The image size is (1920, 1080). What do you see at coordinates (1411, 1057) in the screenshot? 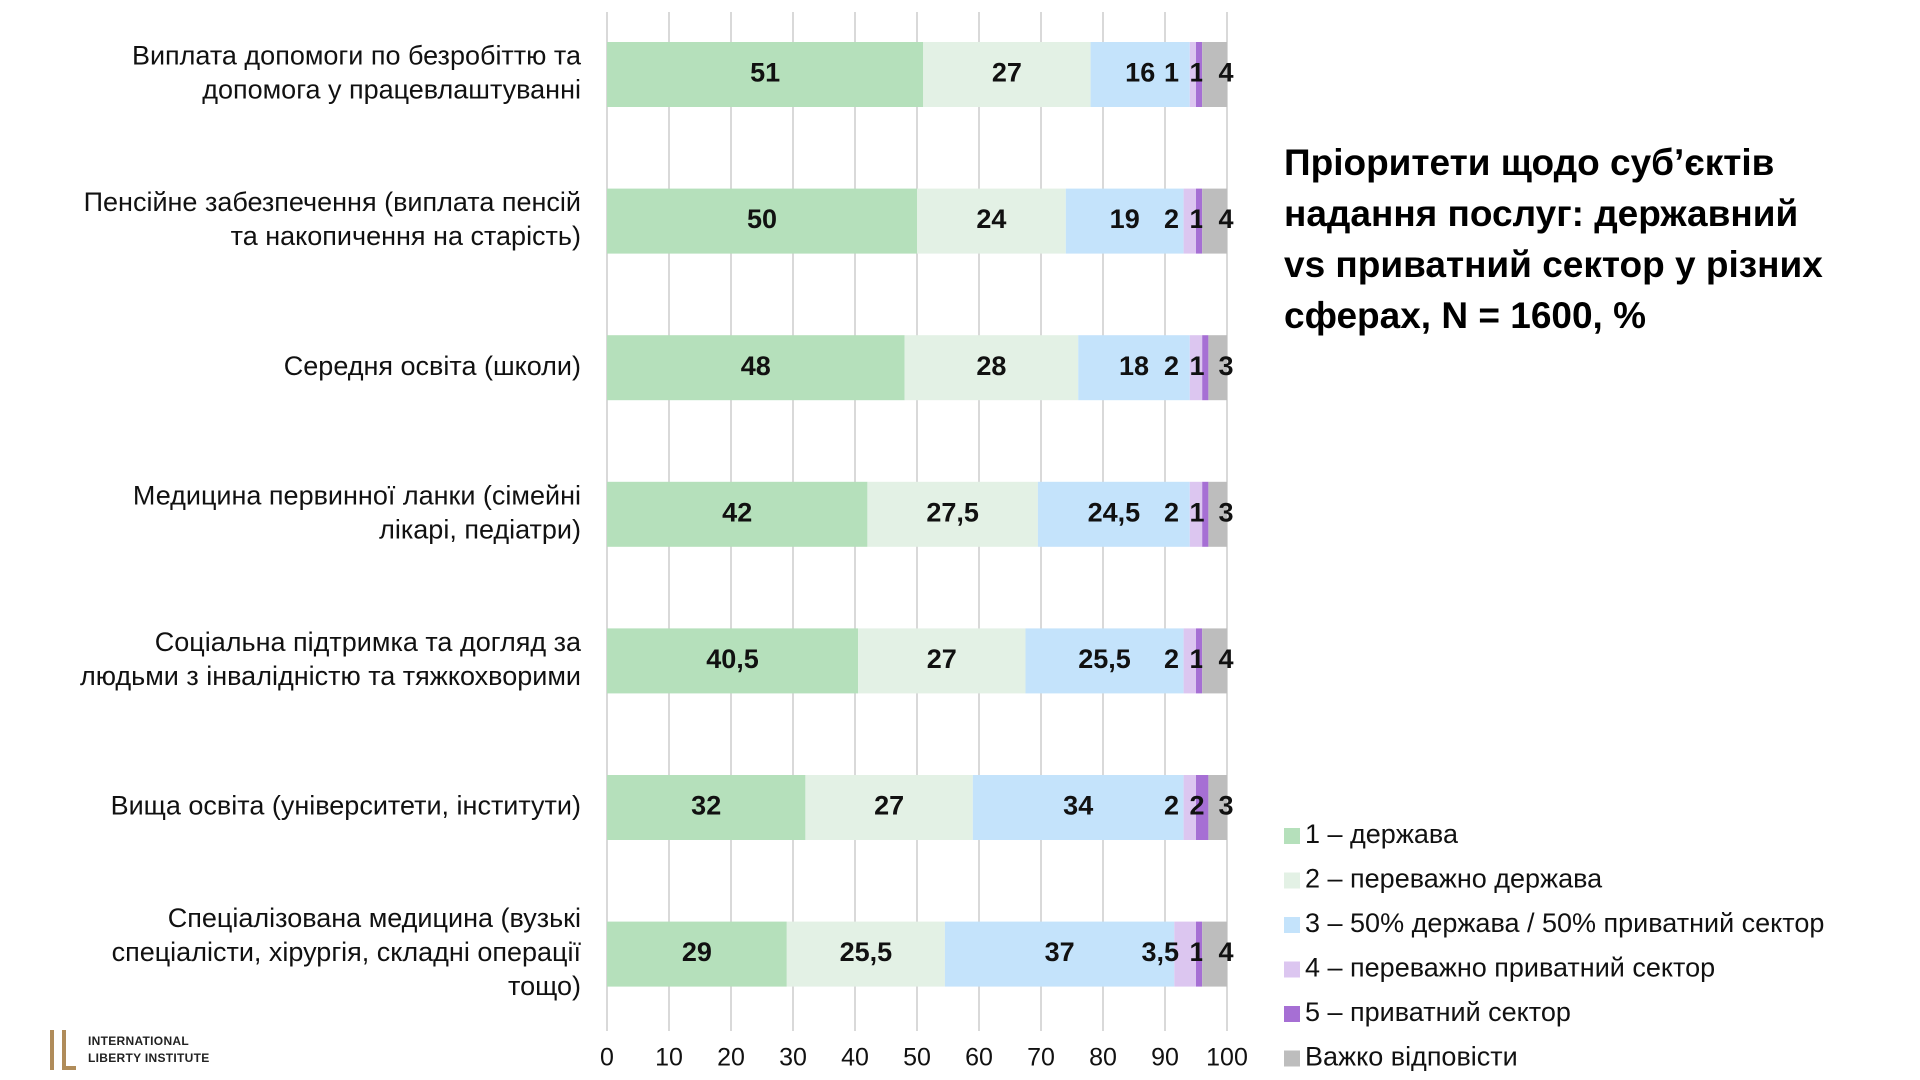
I see `legend-label: Важко відповісти` at bounding box center [1411, 1057].